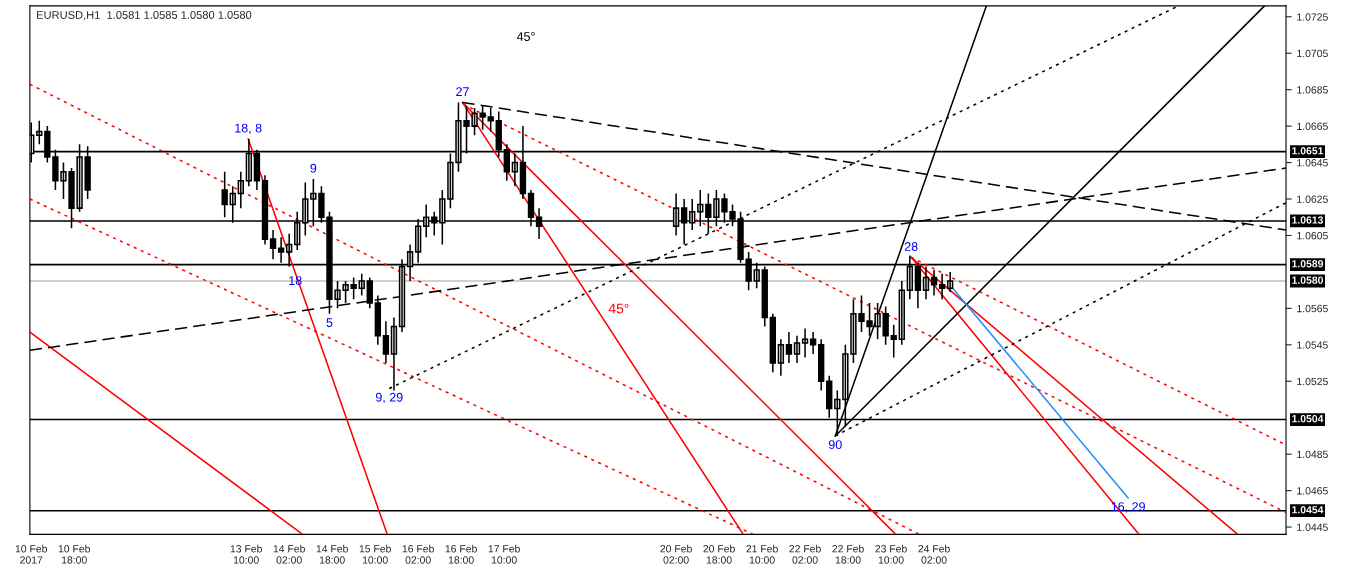  What do you see at coordinates (289, 554) in the screenshot?
I see `x-tick-label: 14 Feb 02:00` at bounding box center [289, 554].